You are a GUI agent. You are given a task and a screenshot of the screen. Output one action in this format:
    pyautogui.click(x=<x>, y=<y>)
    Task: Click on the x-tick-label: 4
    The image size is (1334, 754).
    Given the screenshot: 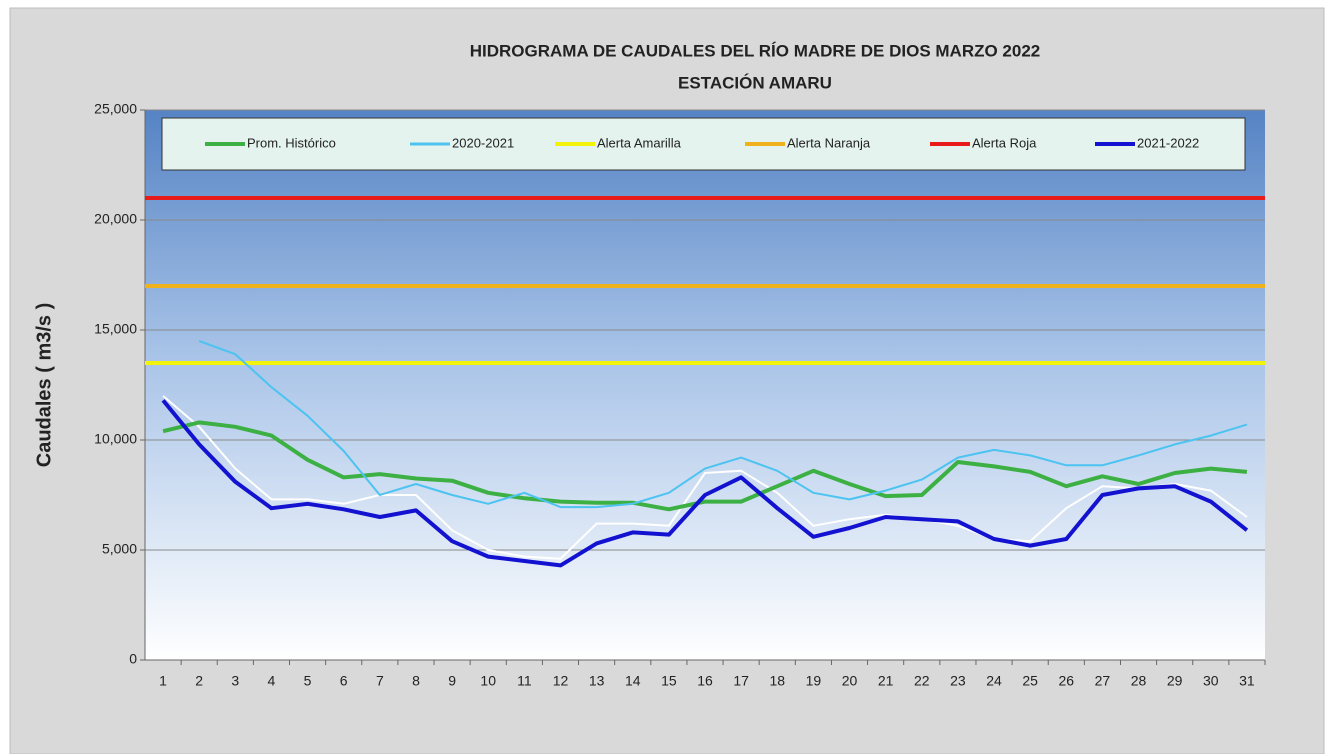 What is the action you would take?
    pyautogui.click(x=272, y=681)
    